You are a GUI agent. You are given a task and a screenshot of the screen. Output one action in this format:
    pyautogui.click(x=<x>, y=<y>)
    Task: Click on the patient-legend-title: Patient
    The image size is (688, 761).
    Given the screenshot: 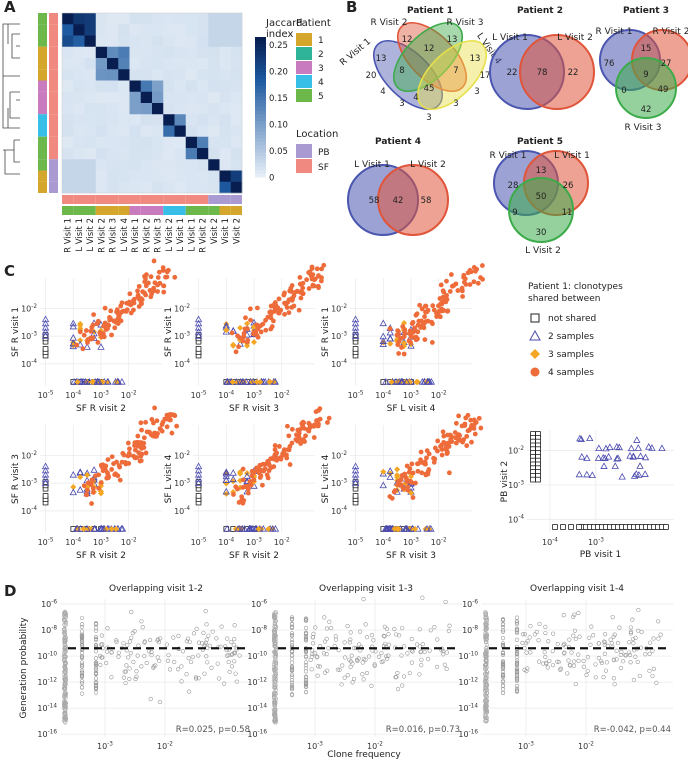 What is the action you would take?
    pyautogui.click(x=313, y=23)
    